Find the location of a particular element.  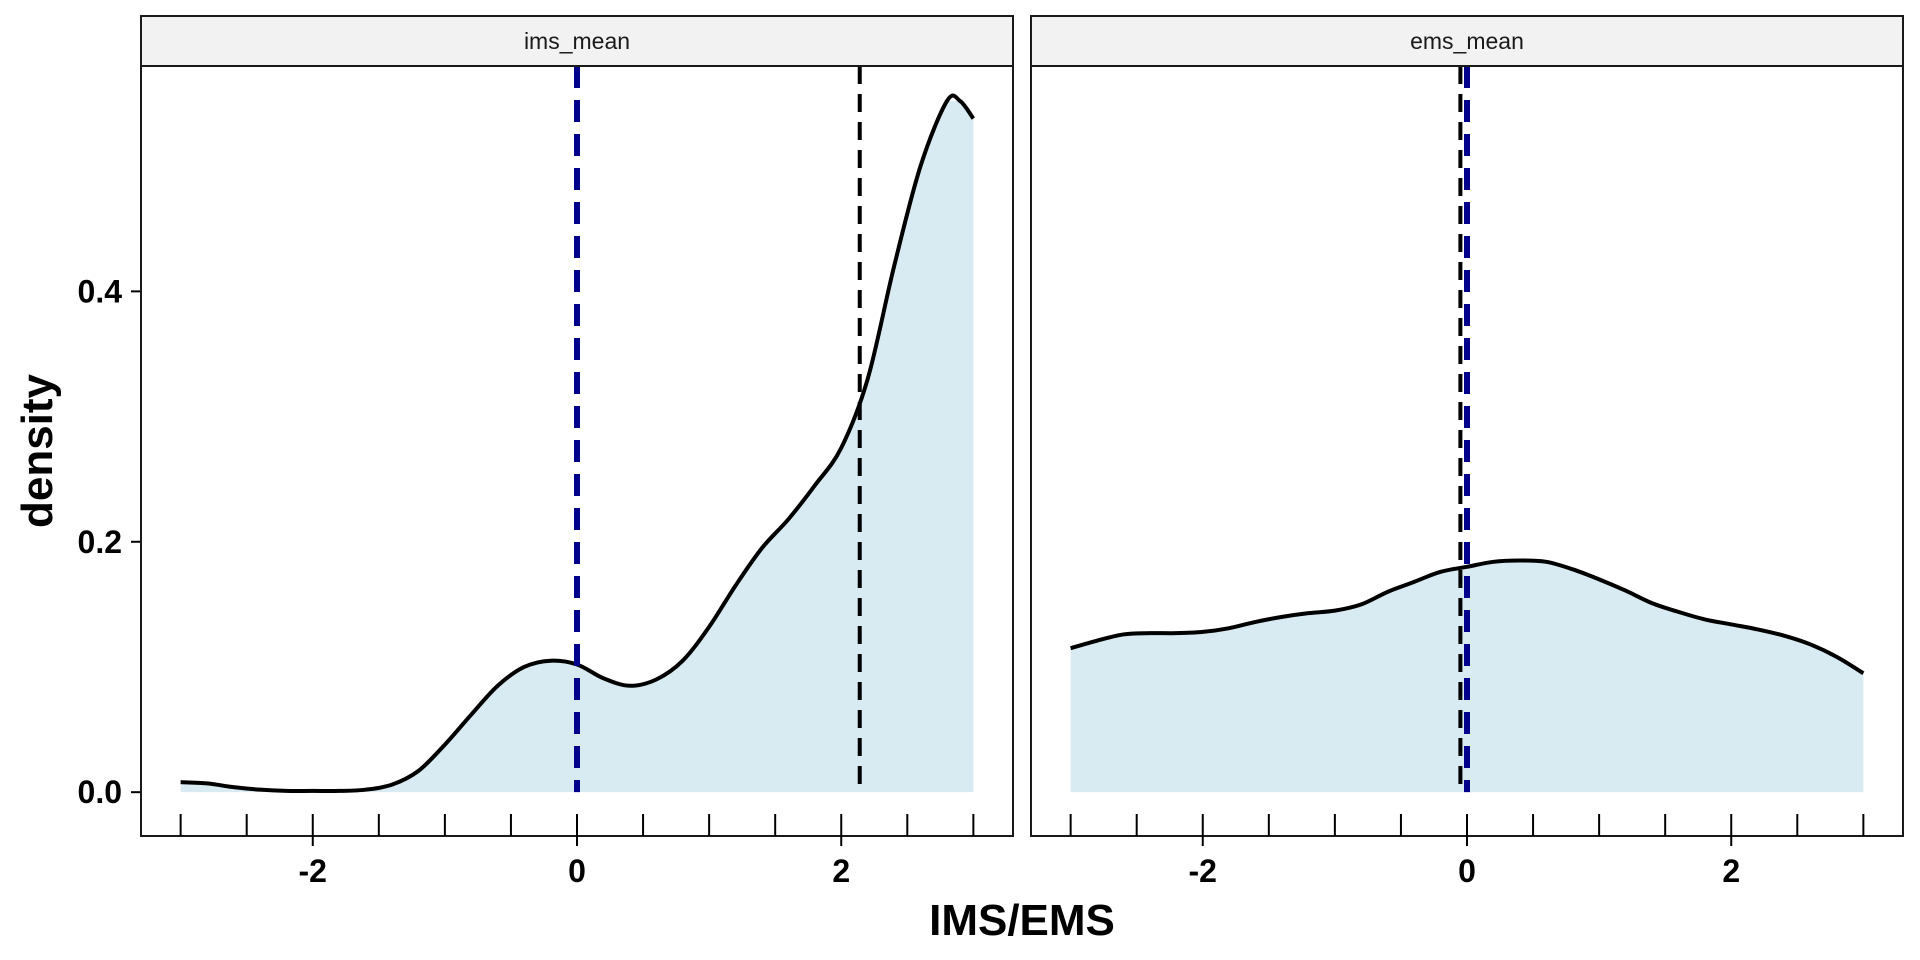

y-tick-label: 0.0 is located at coordinates (100, 792).